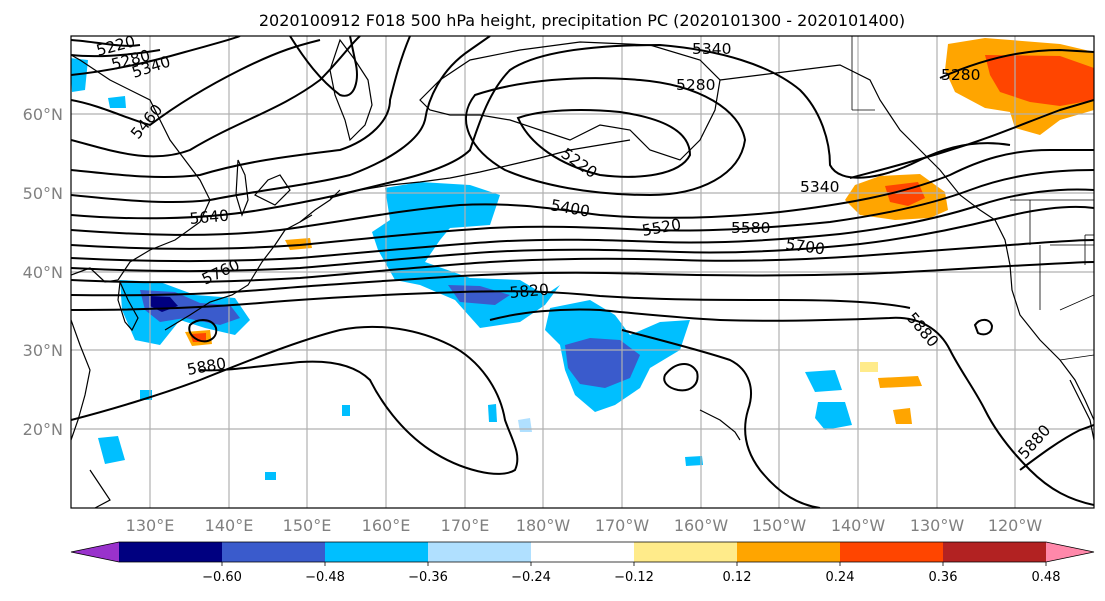 This screenshot has height=601, width=1105. I want to click on contour-5640-mid, so click(582, 238).